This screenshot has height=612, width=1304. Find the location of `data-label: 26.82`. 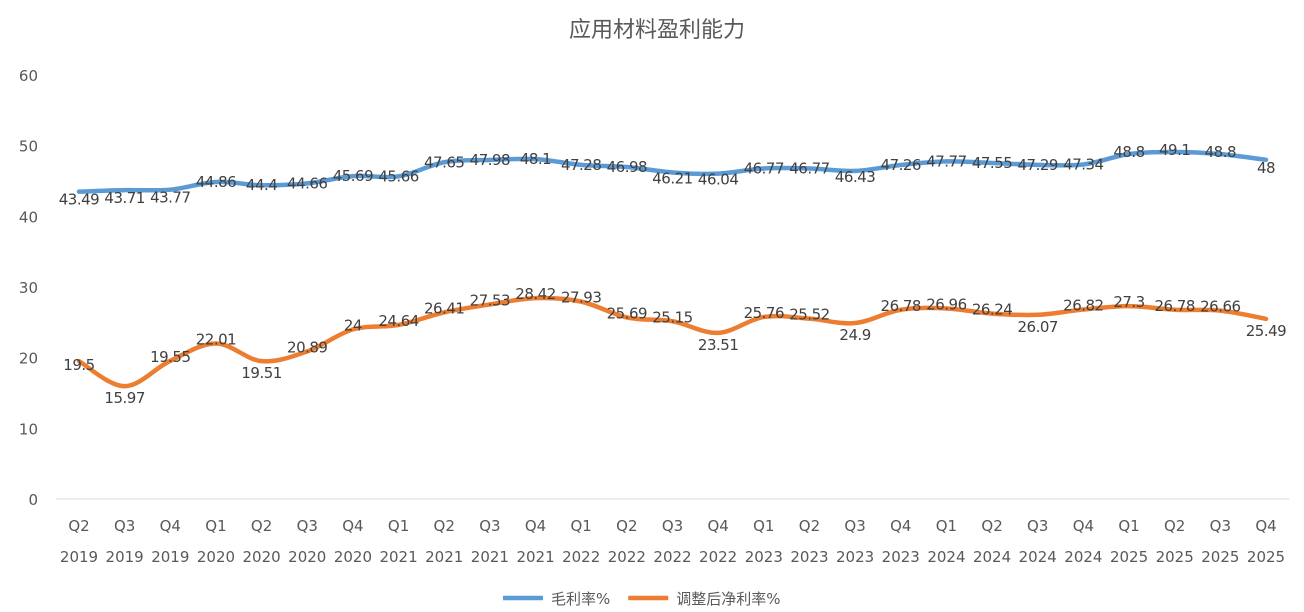

data-label: 26.82 is located at coordinates (1083, 305).